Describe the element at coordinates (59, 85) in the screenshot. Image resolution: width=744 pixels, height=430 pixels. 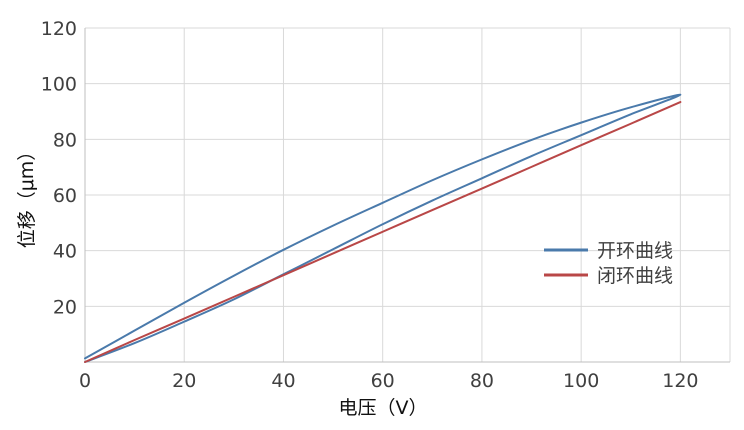
I see `y-tick-label: 100` at that location.